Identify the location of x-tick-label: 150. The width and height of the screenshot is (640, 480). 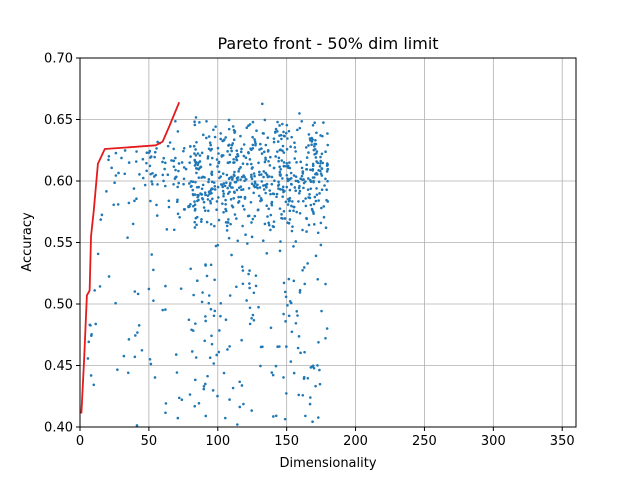
(286, 441).